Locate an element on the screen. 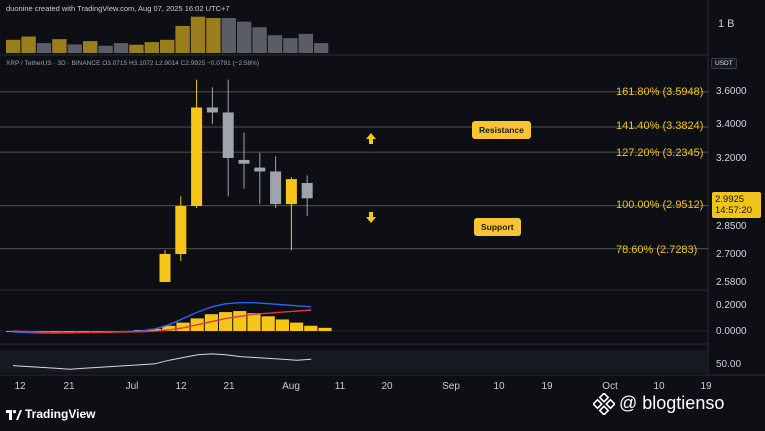  fib-label: 100.00% (2.9512) is located at coordinates (660, 205).